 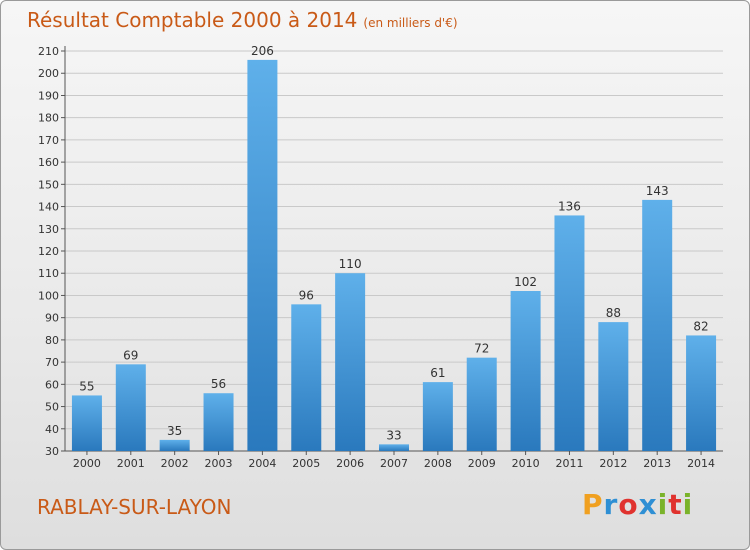 I want to click on x-tick-label: 2010, so click(x=526, y=463).